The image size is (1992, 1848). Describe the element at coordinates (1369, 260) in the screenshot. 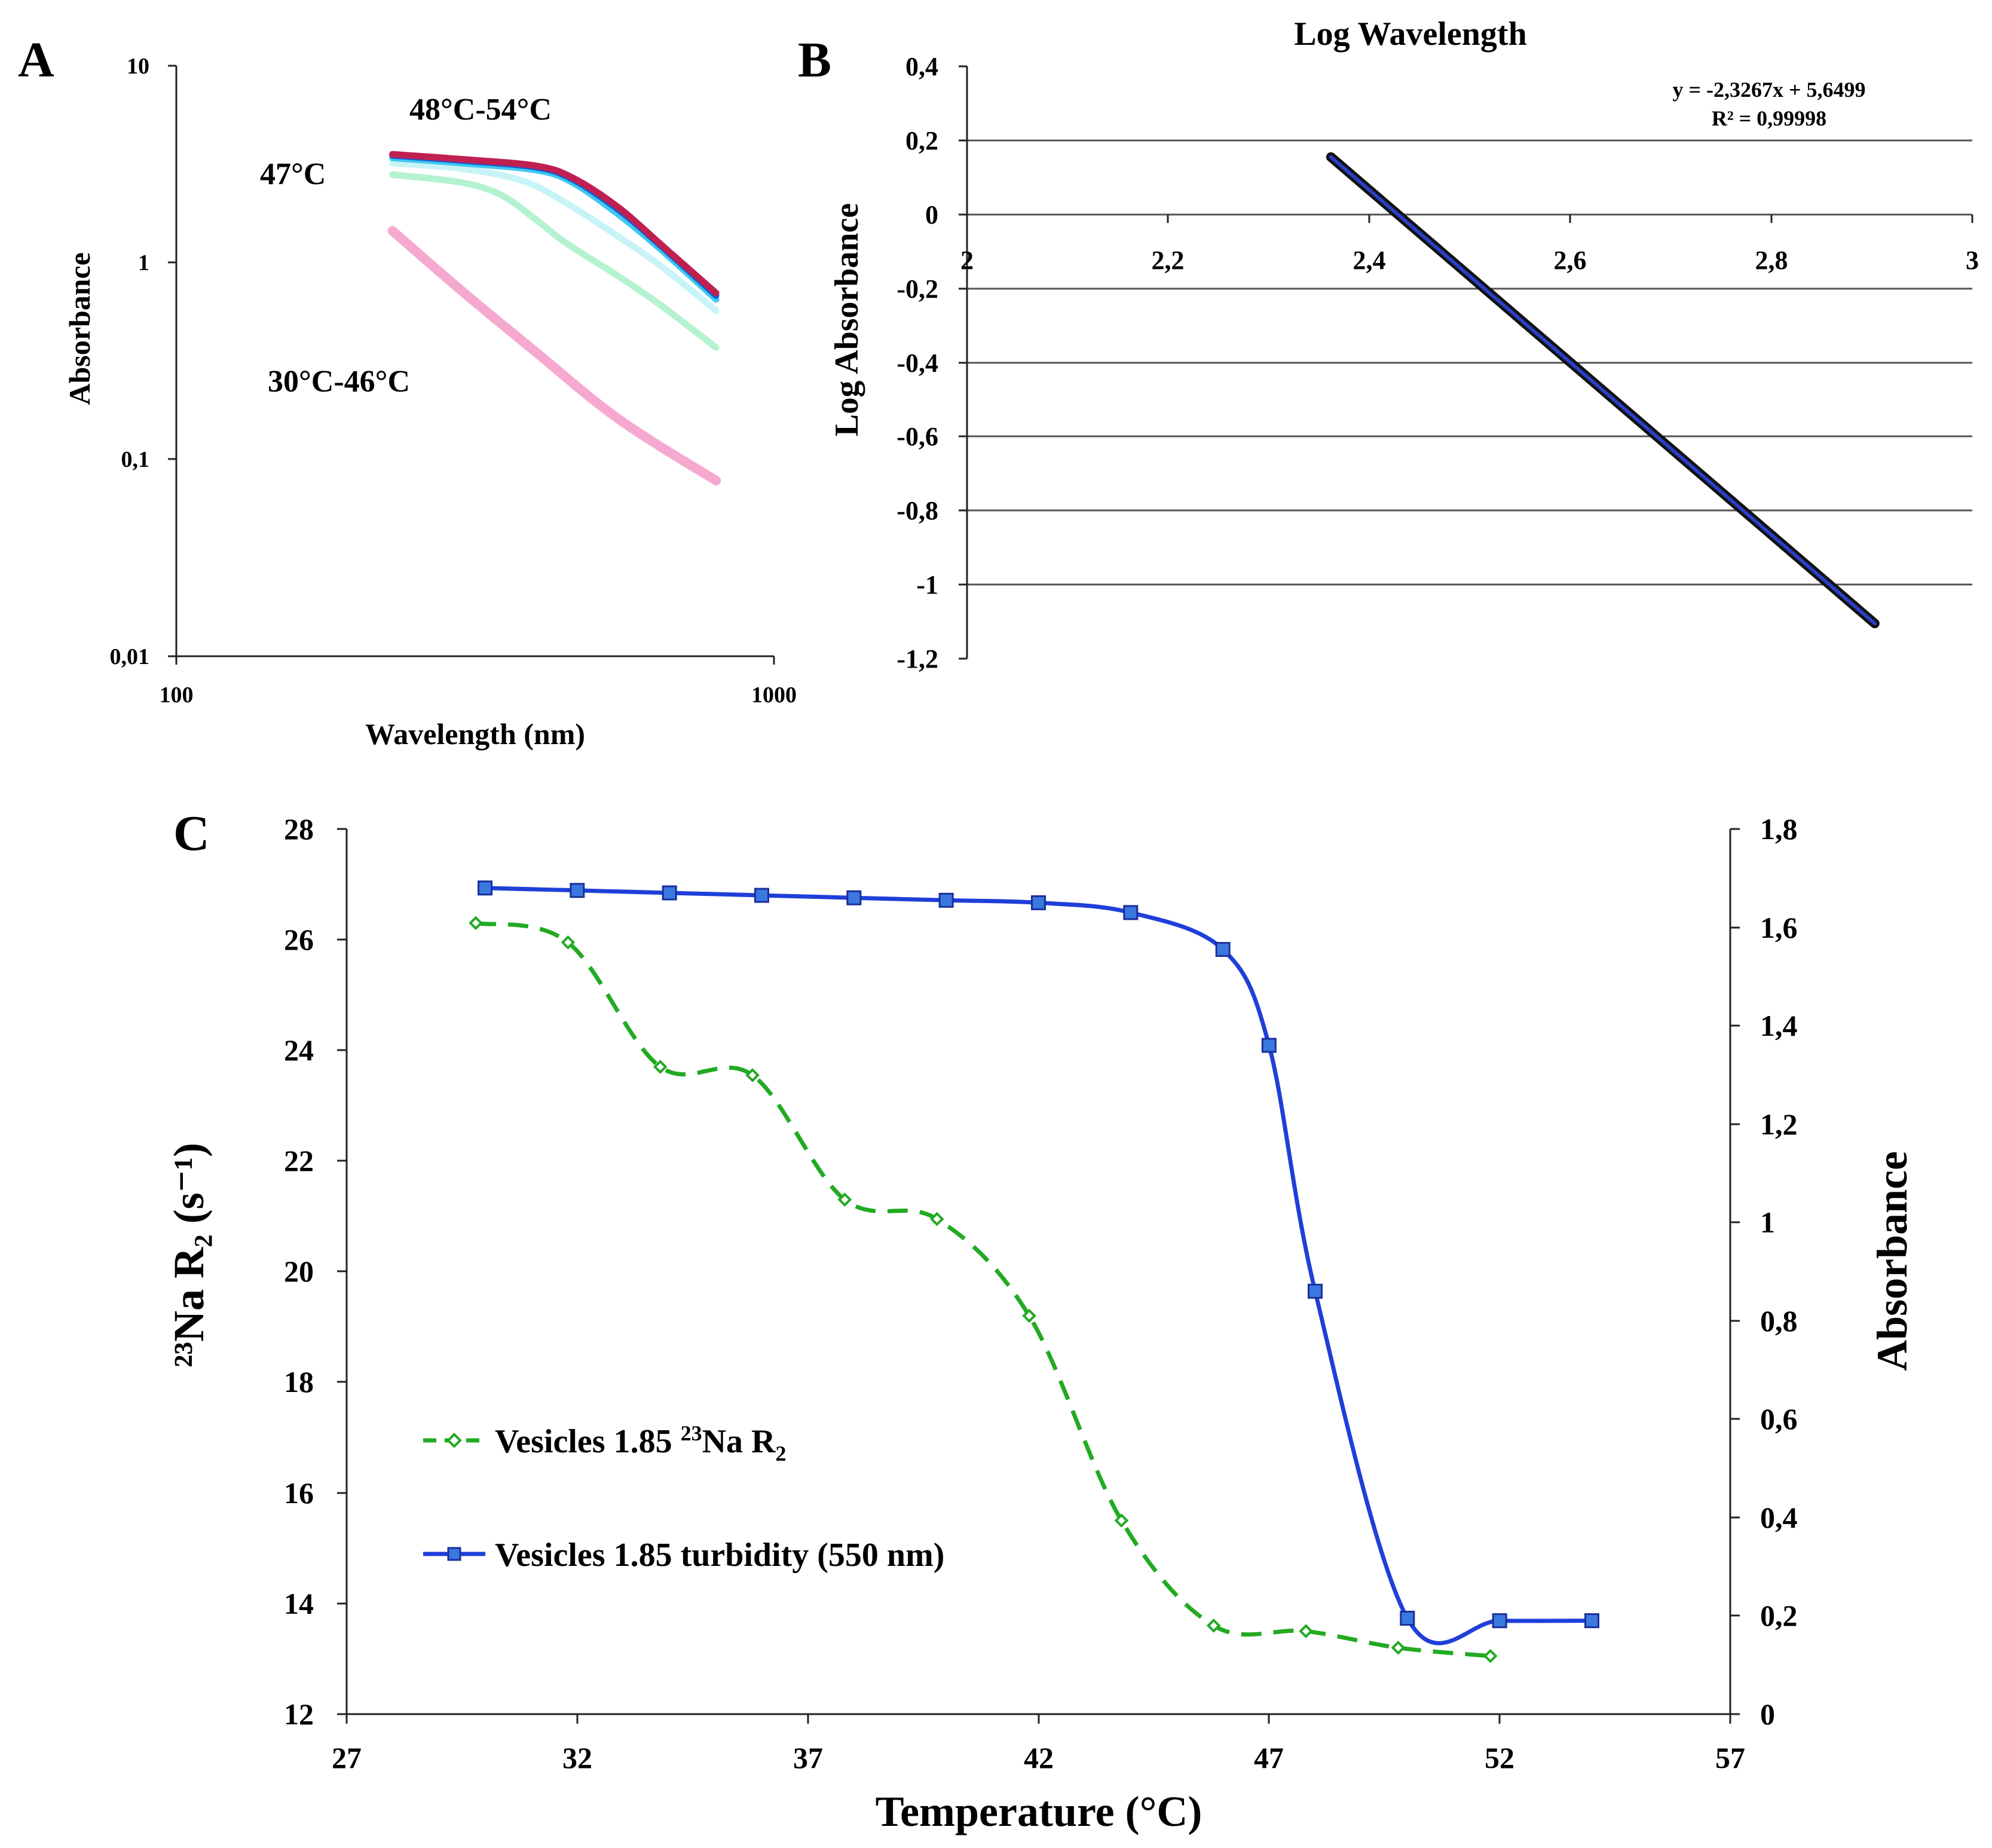

I see `panel-b-x-tick-label: 2,4` at that location.